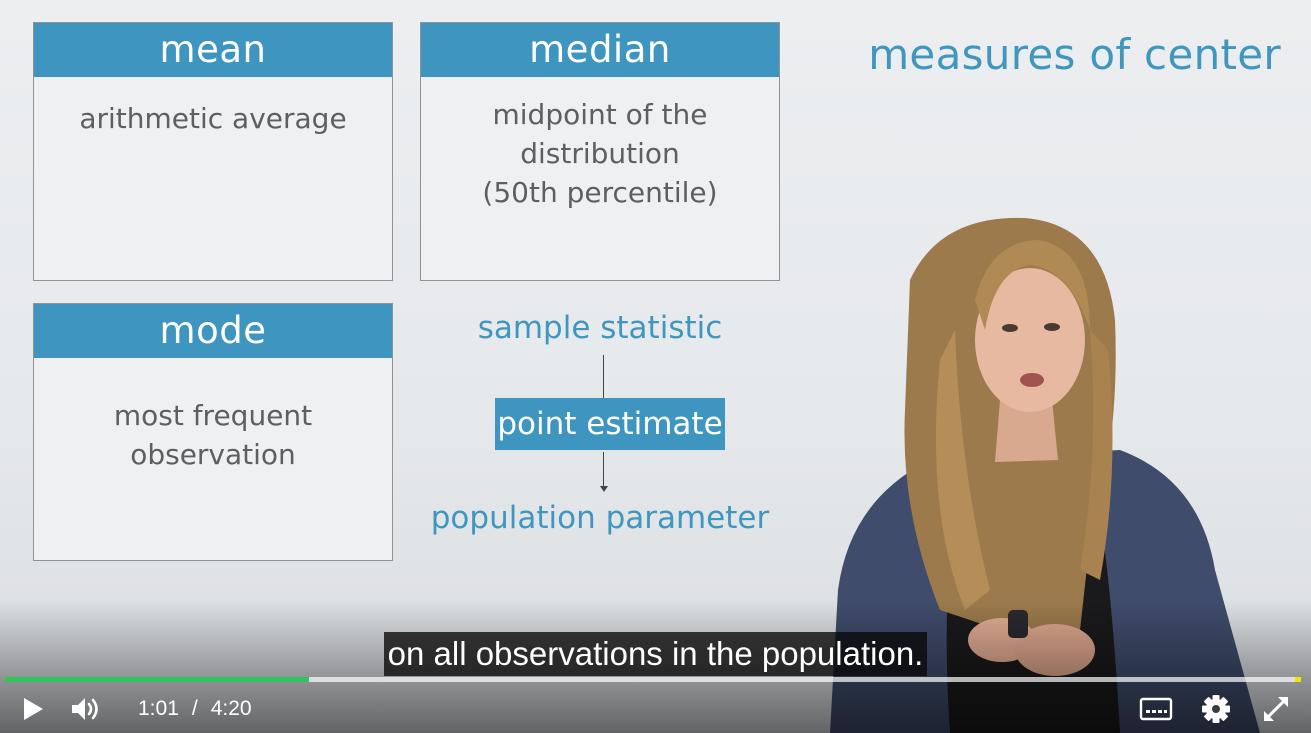  I want to click on duration: 4:20, so click(231, 708).